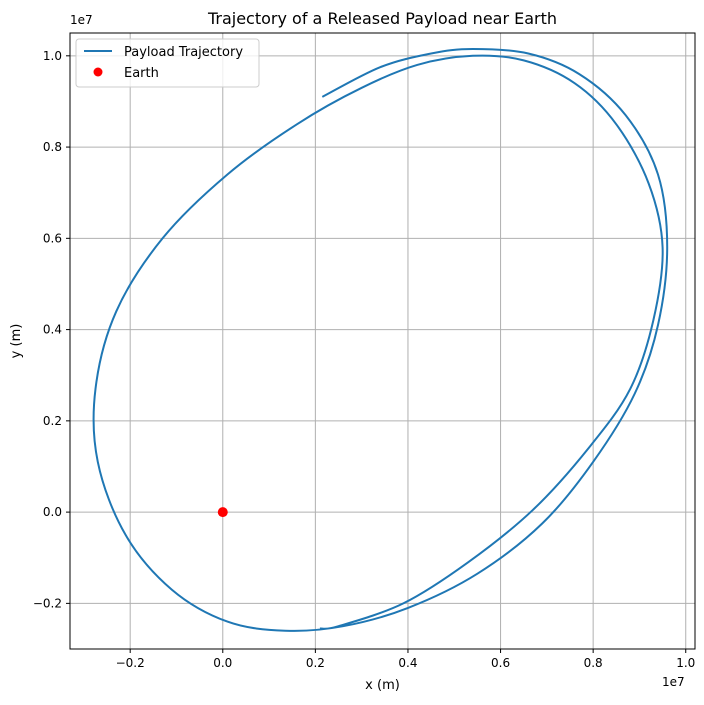  I want to click on legend: Payload Trajectory Earth, so click(167, 63).